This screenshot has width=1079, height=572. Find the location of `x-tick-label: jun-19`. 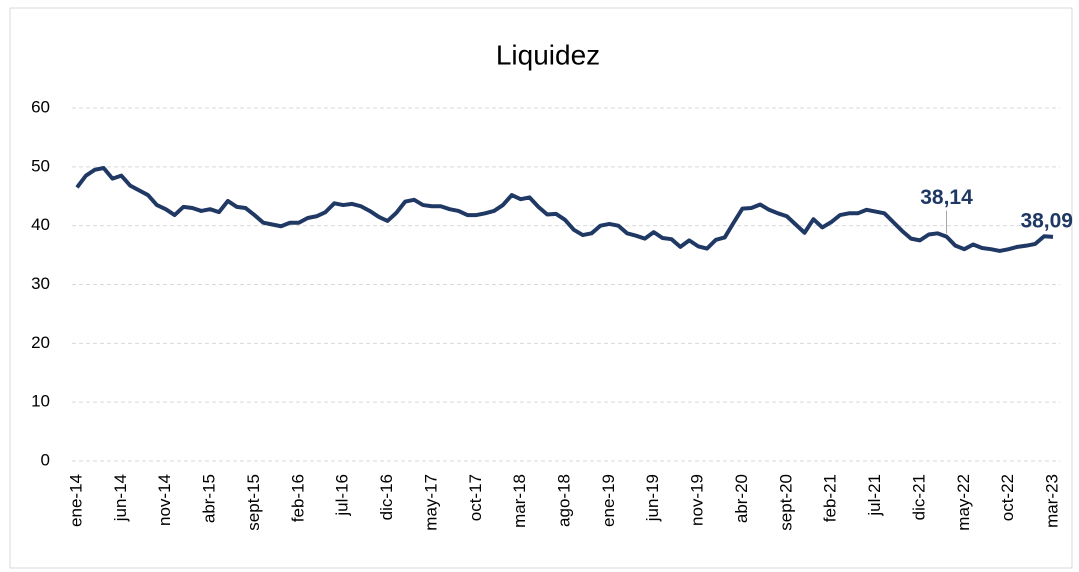

x-tick-label: jun-19 is located at coordinates (652, 498).